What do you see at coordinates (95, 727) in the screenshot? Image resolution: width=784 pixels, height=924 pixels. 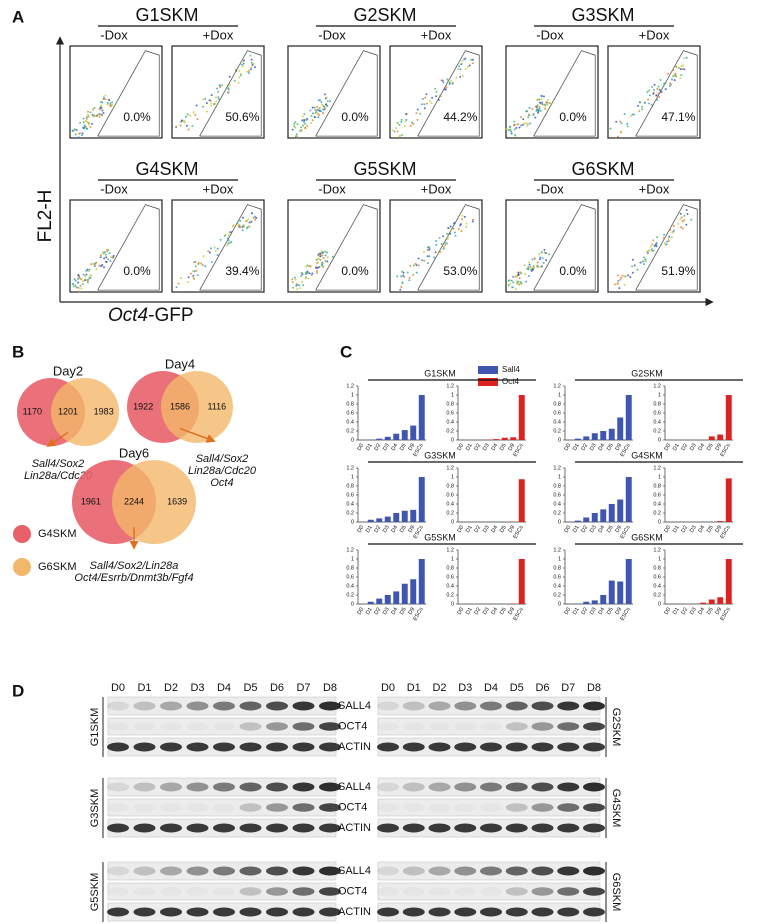 I see `row-label: G1SKM` at bounding box center [95, 727].